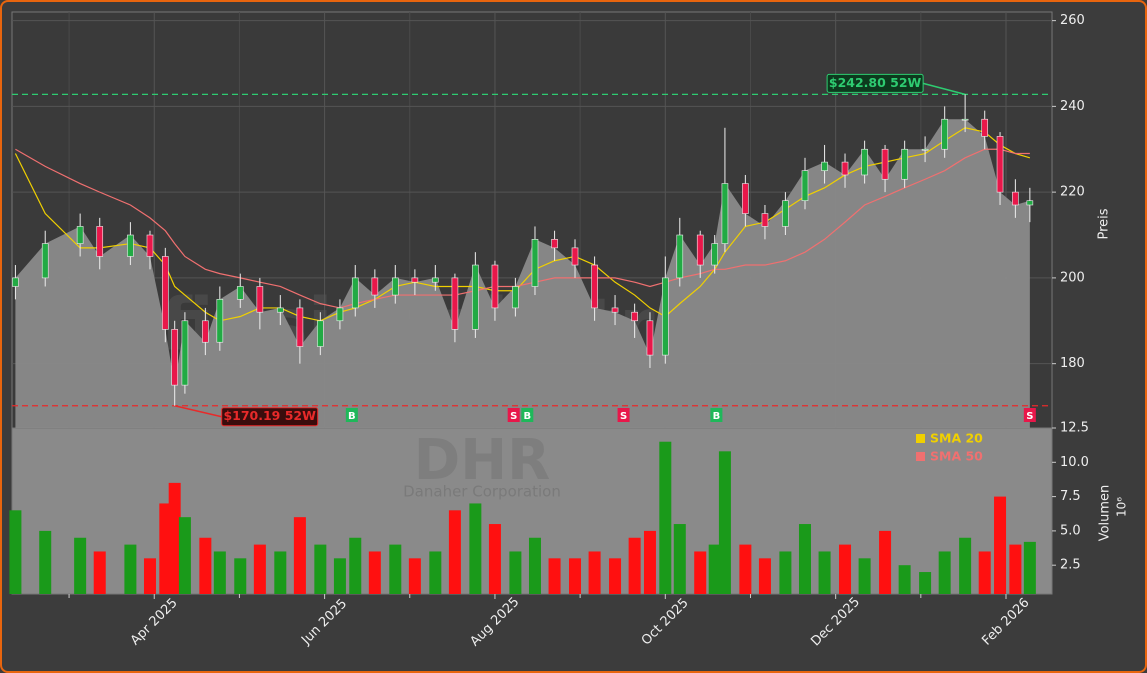 The image size is (1147, 673). I want to click on annotation-label: $170.19 52W, so click(269, 415).